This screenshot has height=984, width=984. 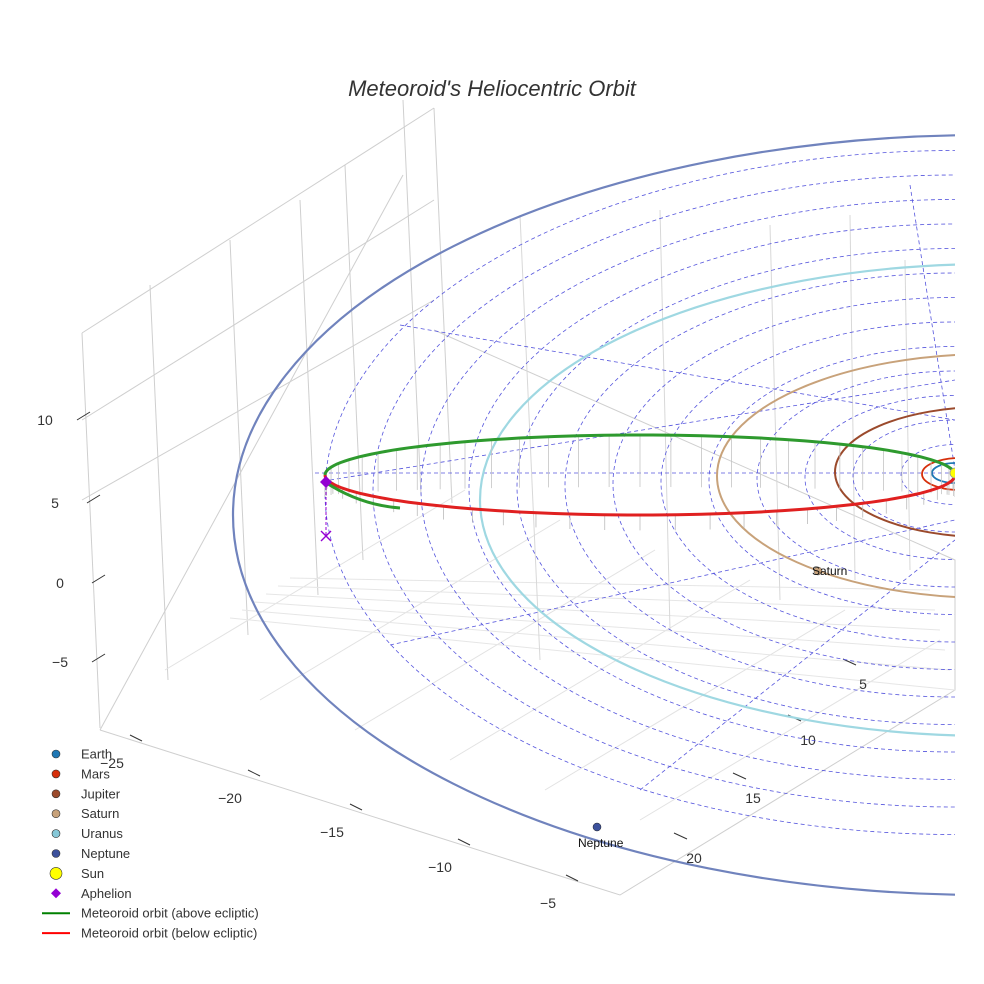 I want to click on planet-labels: Saturn Neptune, so click(x=712, y=707).